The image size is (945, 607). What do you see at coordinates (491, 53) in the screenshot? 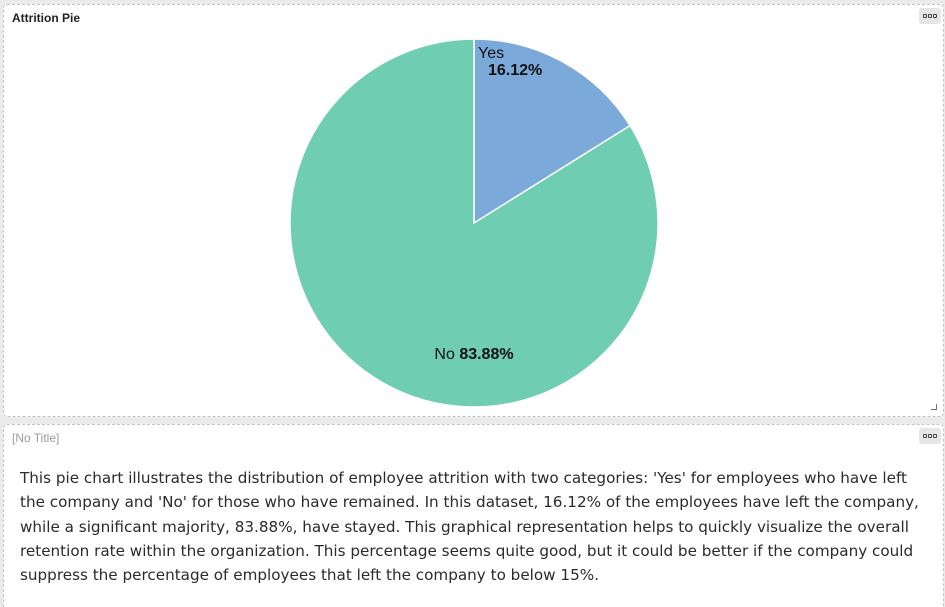
I see `slice-label-yes: Yes` at bounding box center [491, 53].